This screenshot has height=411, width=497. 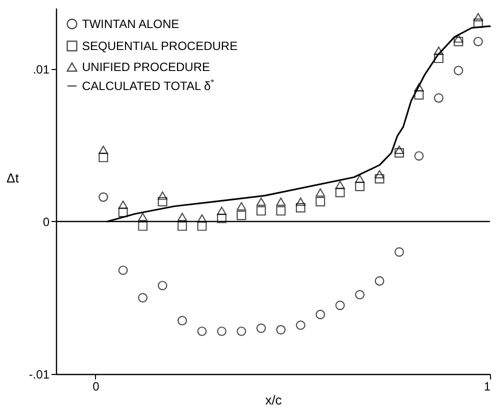 I want to click on x-tick-label: 1, so click(x=487, y=387).